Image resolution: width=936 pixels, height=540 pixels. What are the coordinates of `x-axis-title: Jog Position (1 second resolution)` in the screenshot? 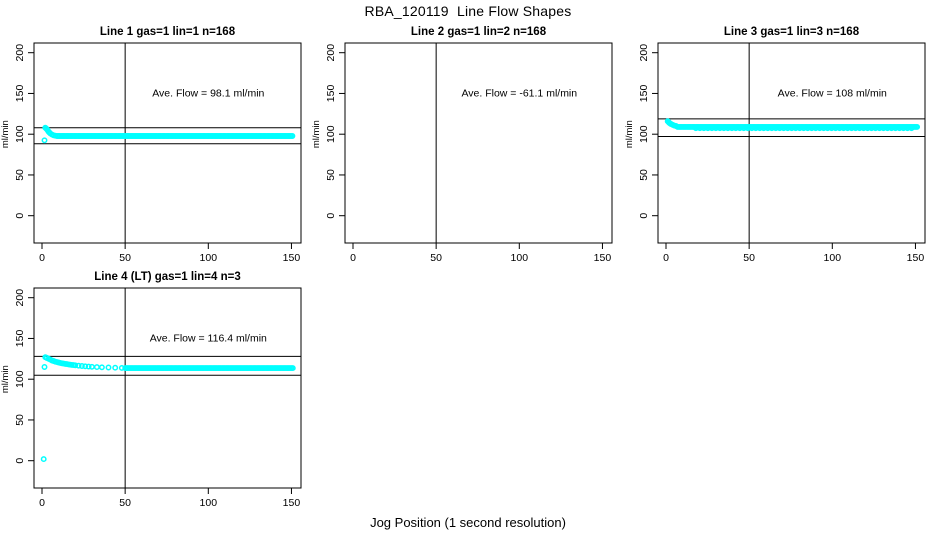 It's located at (468, 522).